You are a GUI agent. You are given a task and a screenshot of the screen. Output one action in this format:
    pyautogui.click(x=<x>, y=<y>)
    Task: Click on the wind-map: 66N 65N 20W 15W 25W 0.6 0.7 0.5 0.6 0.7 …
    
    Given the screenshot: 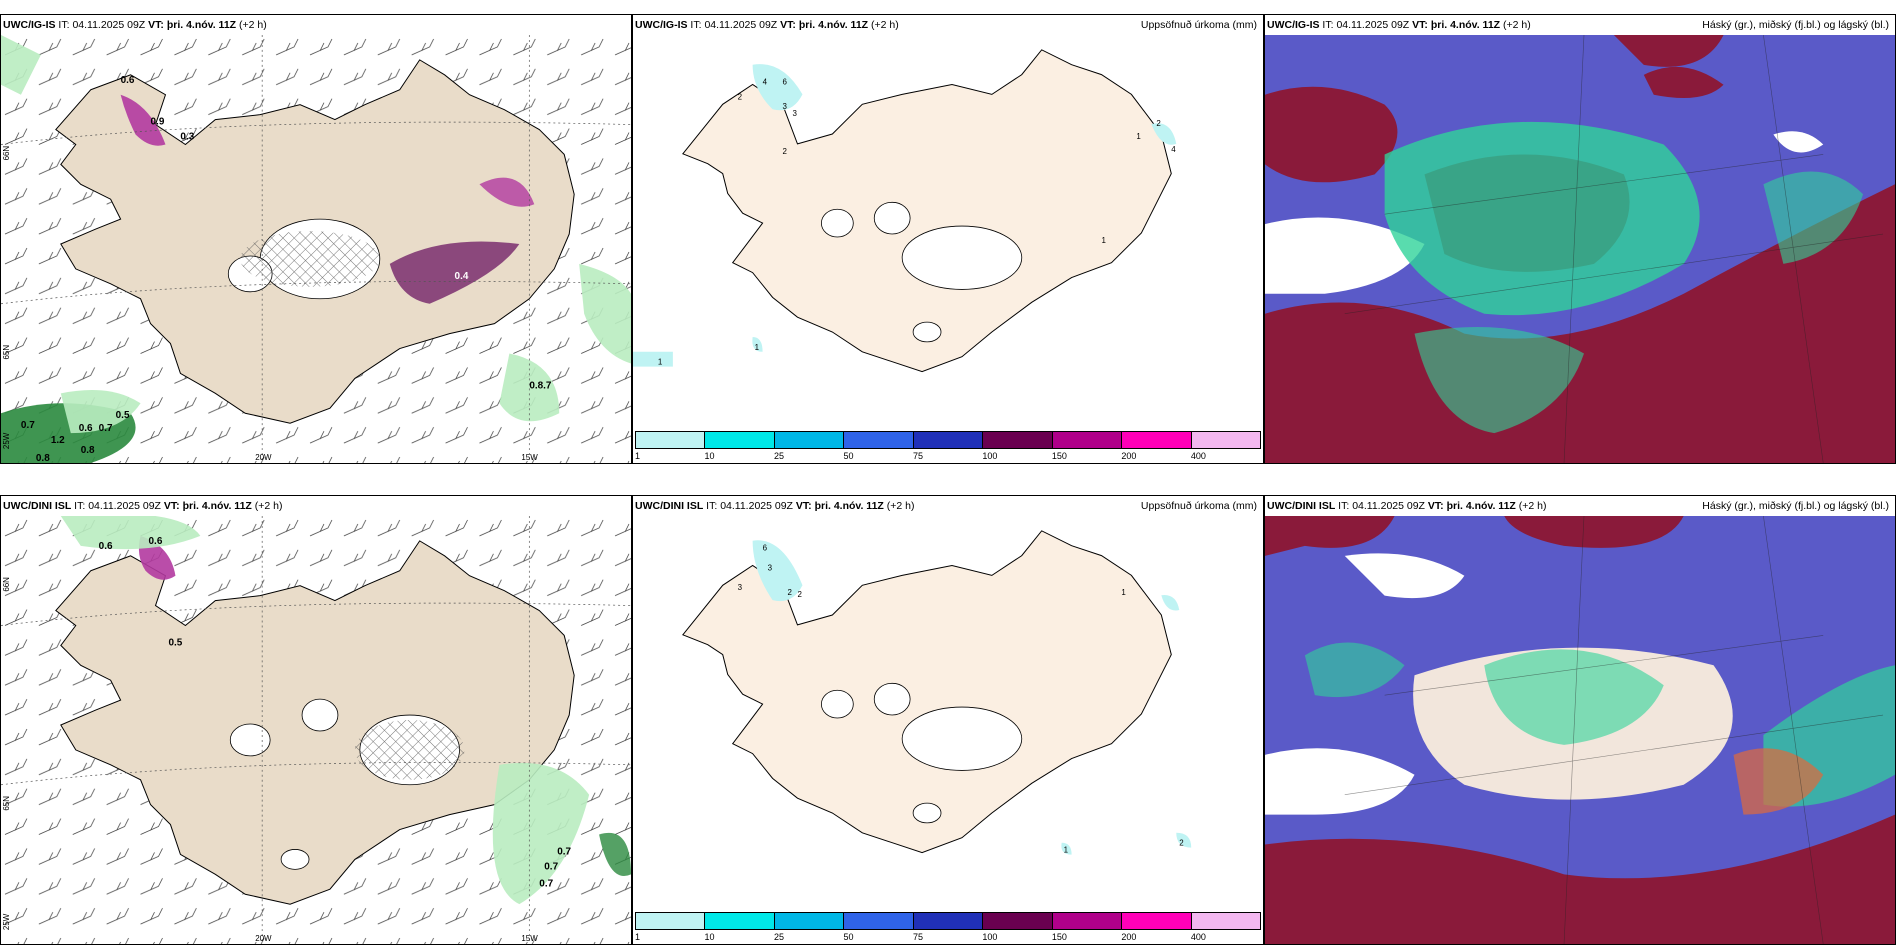 What is the action you would take?
    pyautogui.click(x=316, y=249)
    